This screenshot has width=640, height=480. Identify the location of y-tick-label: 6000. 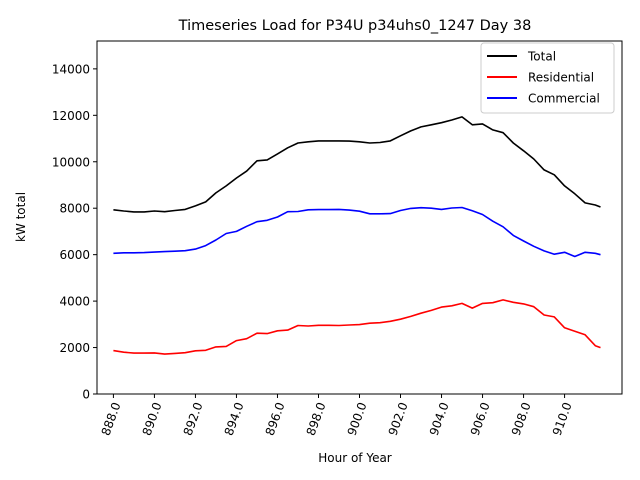
(74, 255).